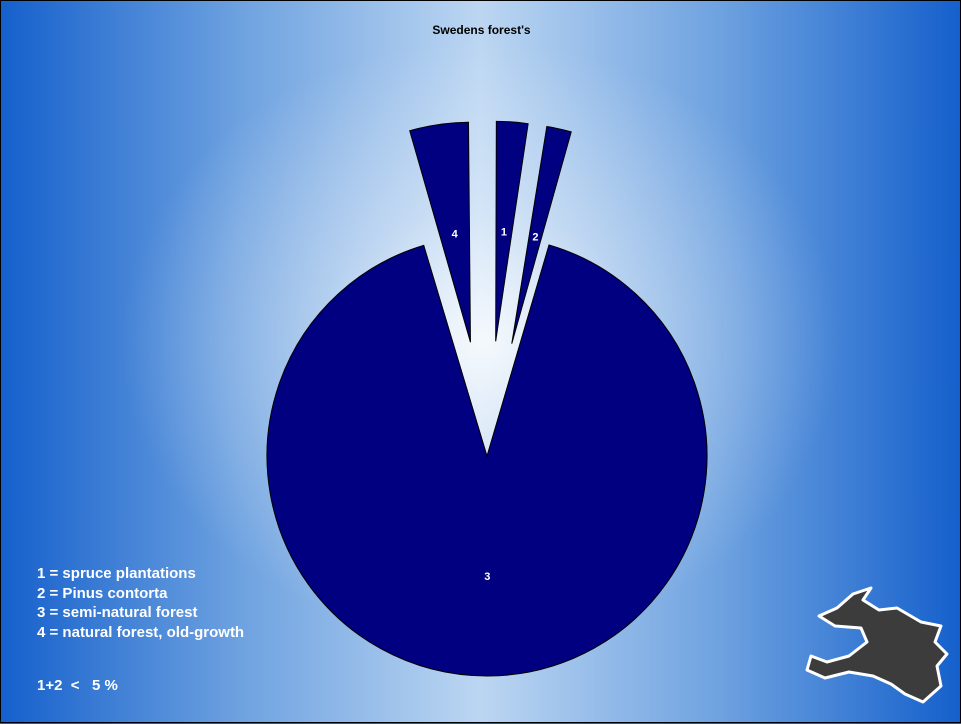  I want to click on chart-title: Swedens forest's, so click(481, 30).